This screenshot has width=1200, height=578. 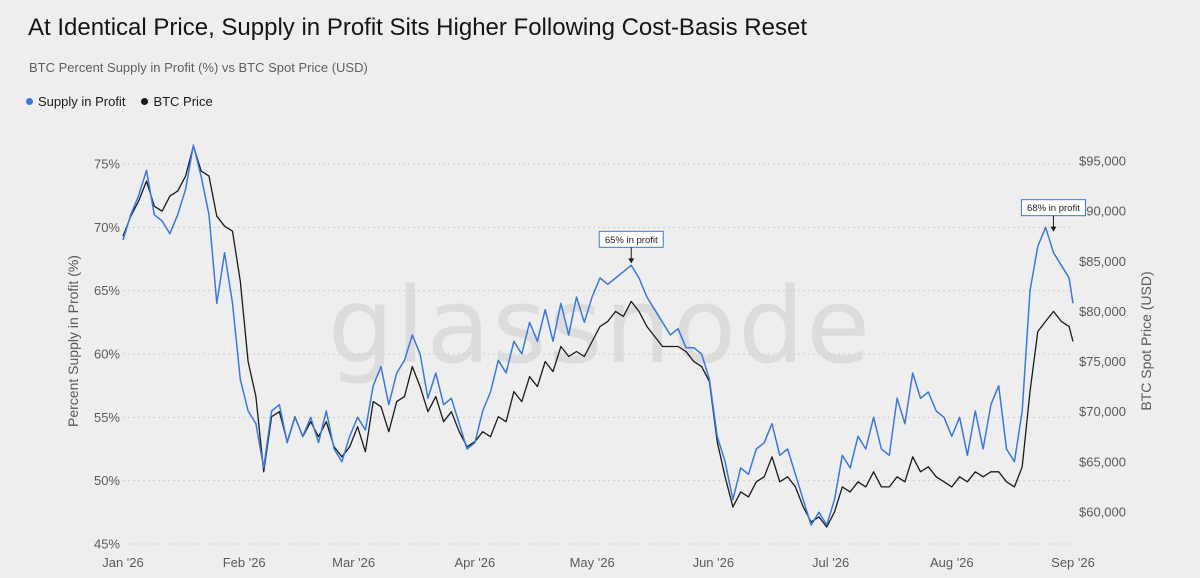 What do you see at coordinates (353, 562) in the screenshot?
I see `x-tick-label: Mar '26` at bounding box center [353, 562].